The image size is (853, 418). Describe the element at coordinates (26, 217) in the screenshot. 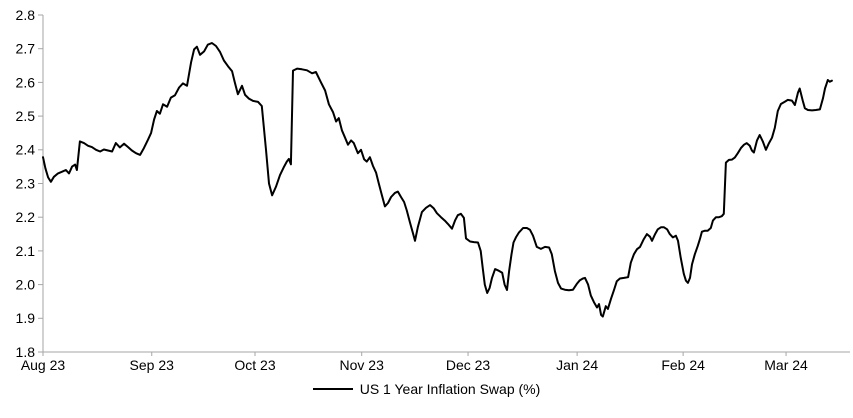

I see `y-tick-label: 2.2` at that location.